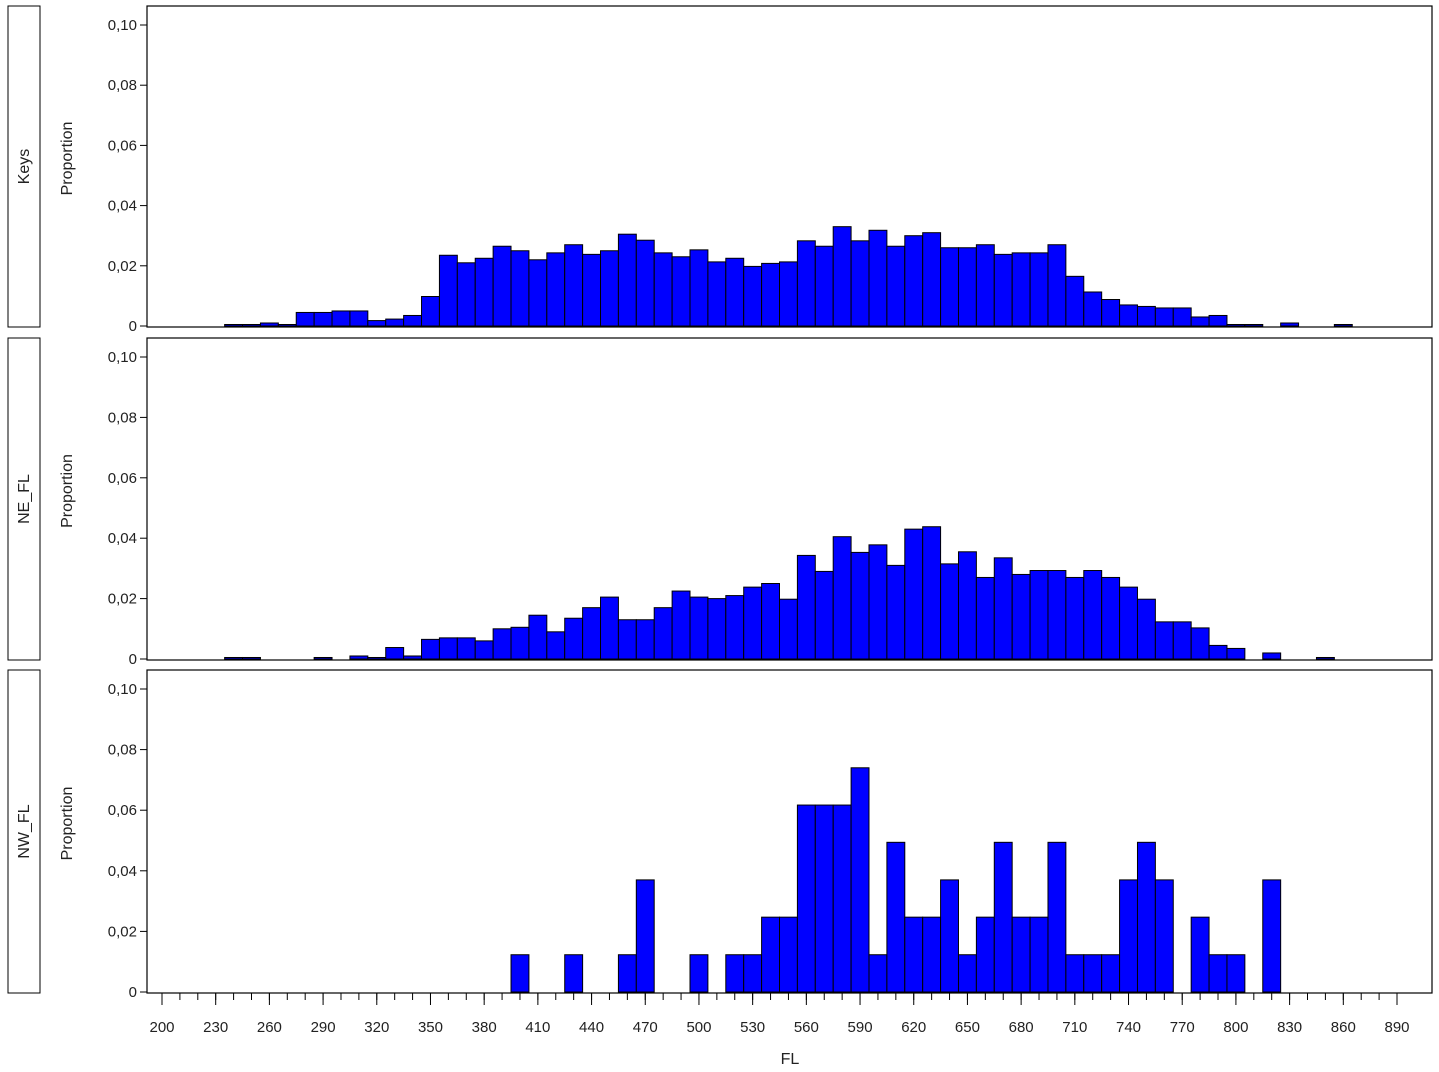  I want to click on x-tick-label: 770, so click(1182, 1027).